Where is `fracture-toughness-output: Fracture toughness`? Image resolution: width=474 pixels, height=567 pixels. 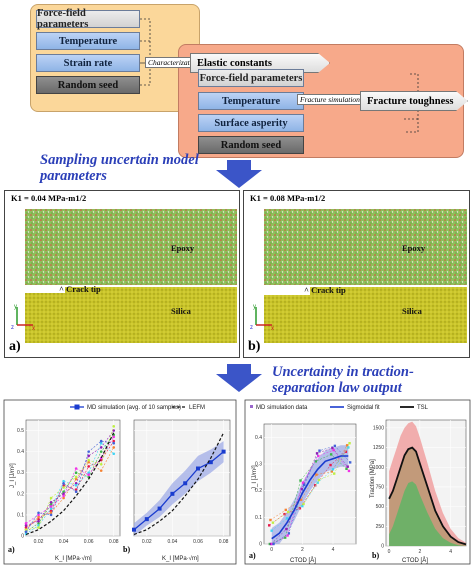
fracture-toughness-output: Fracture toughness is located at coordinates (414, 101).